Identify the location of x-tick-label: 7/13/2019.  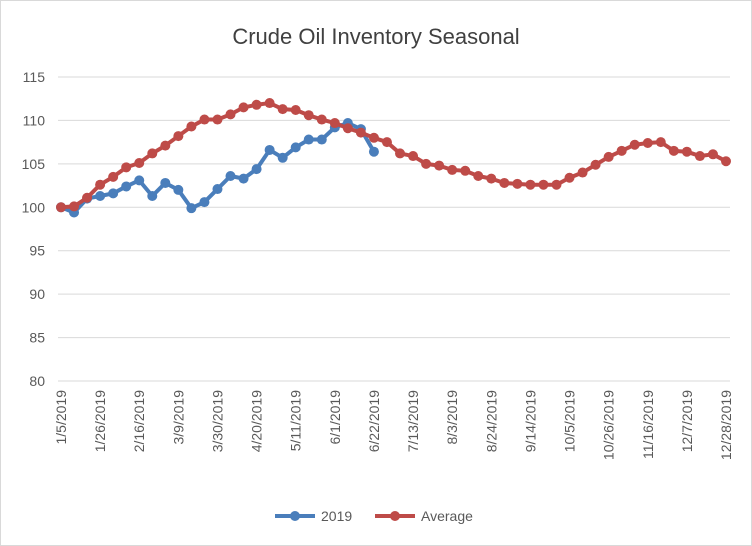
(413, 421).